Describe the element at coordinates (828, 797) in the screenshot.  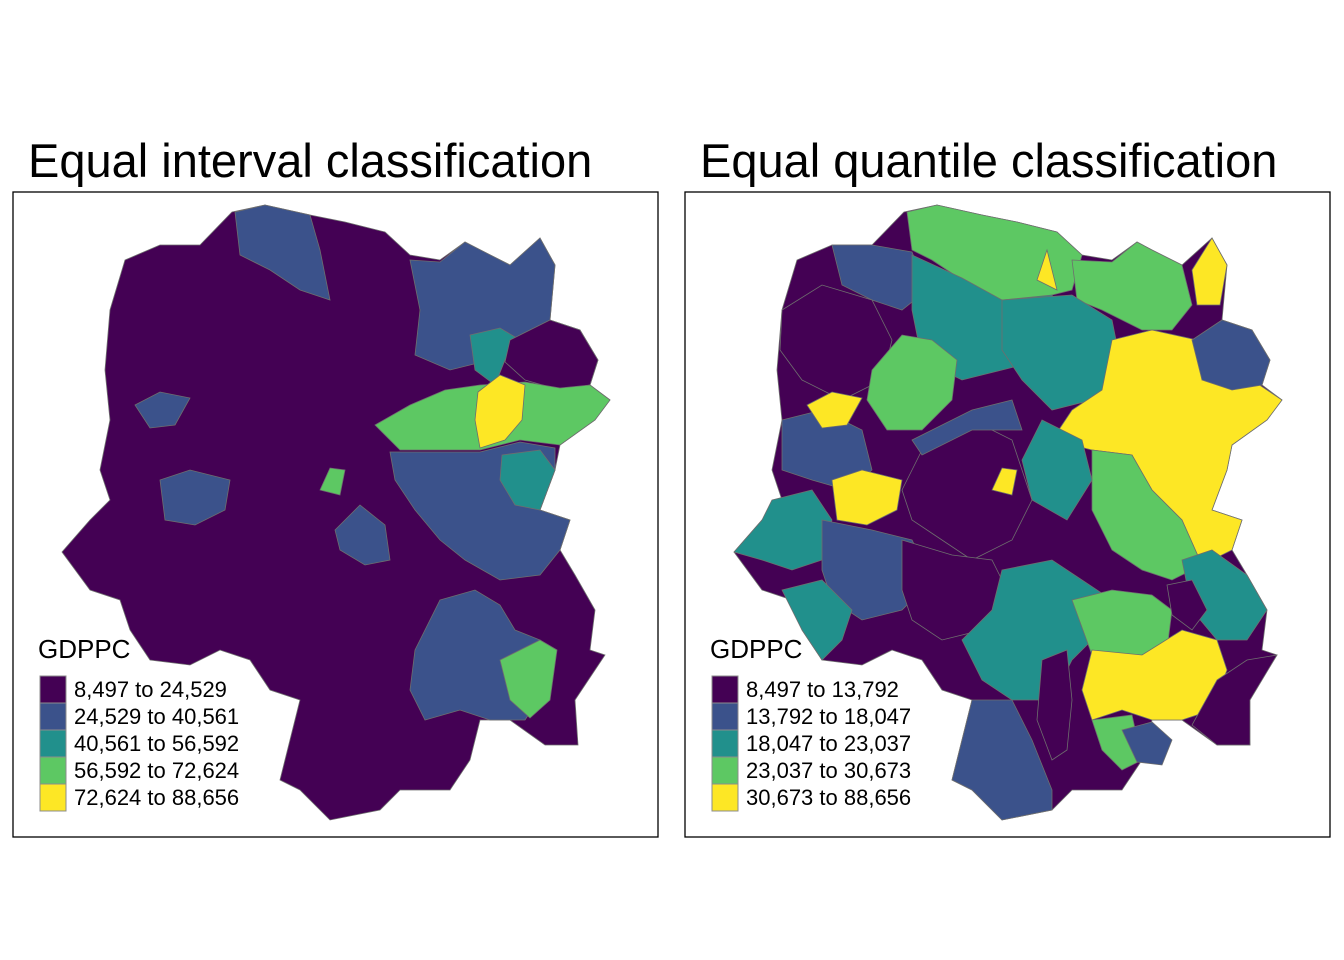
I see `legend-label: 30,673 to 88,656` at that location.